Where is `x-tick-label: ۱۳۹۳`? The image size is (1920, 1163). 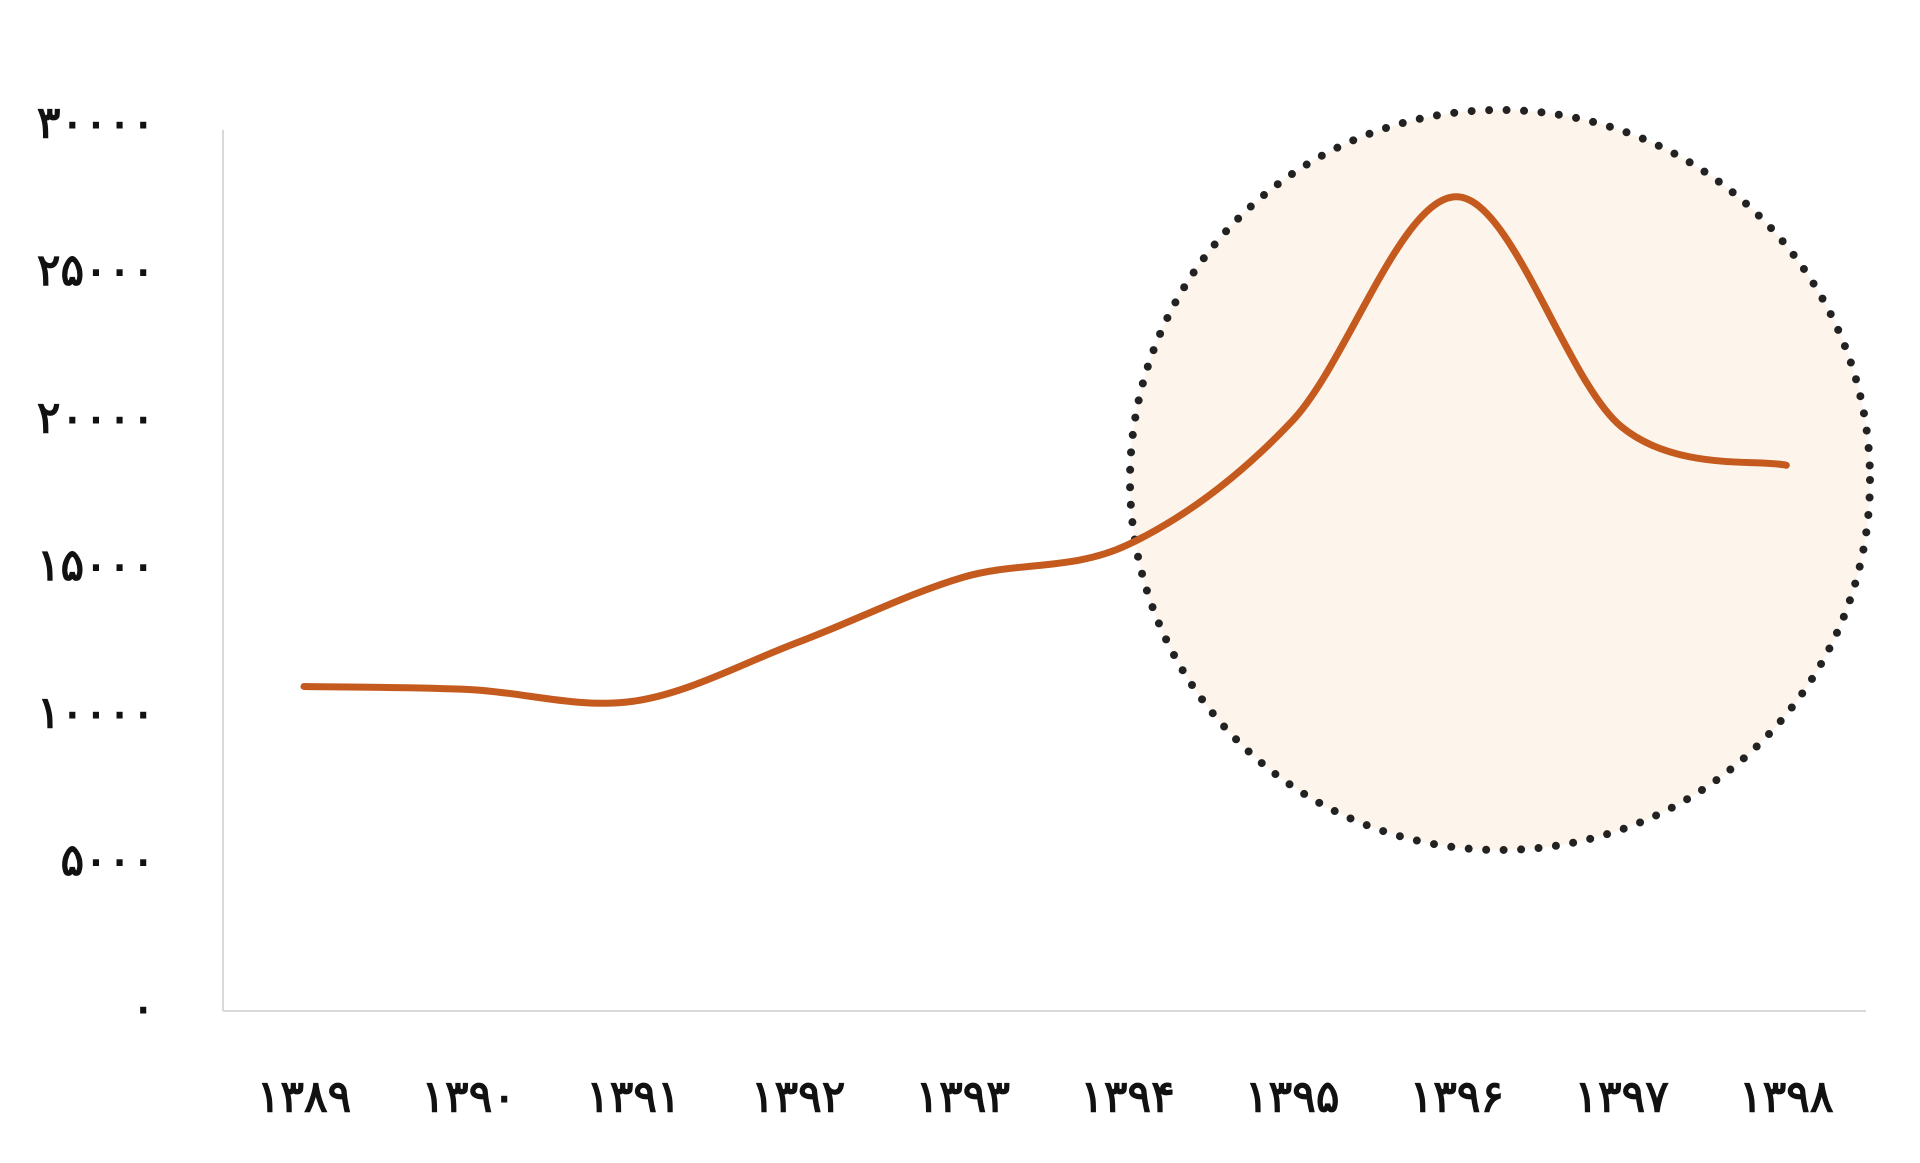 x-tick-label: ۱۳۹۳ is located at coordinates (963, 1097).